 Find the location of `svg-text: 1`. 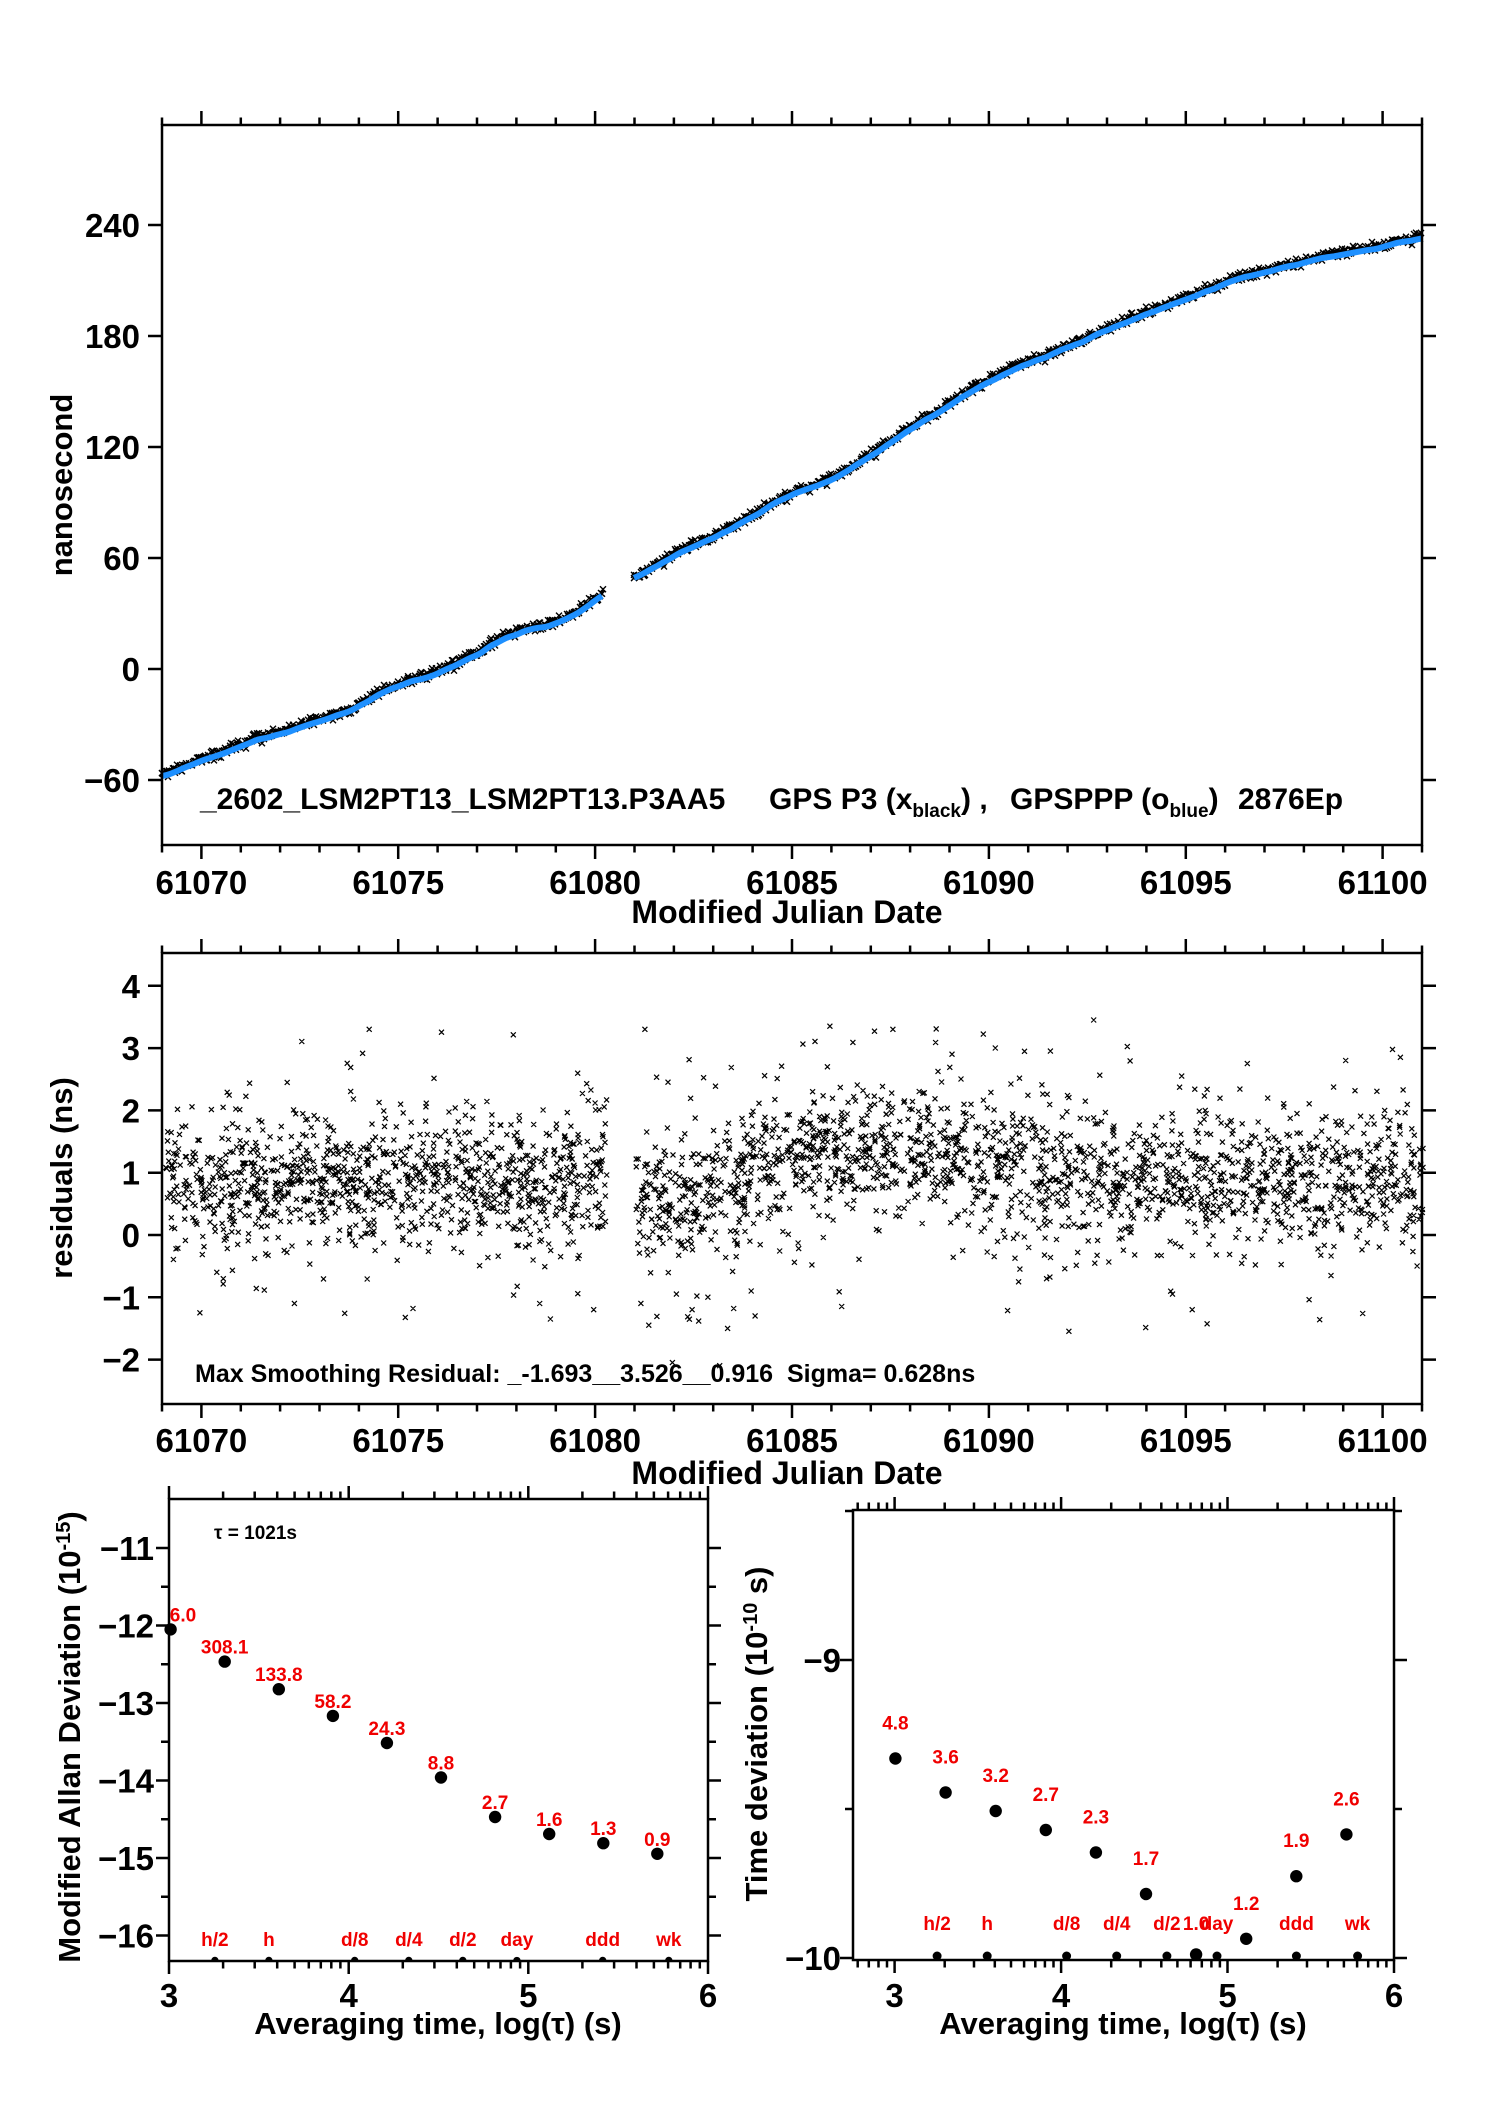

svg-text: 1 is located at coordinates (131, 1173).